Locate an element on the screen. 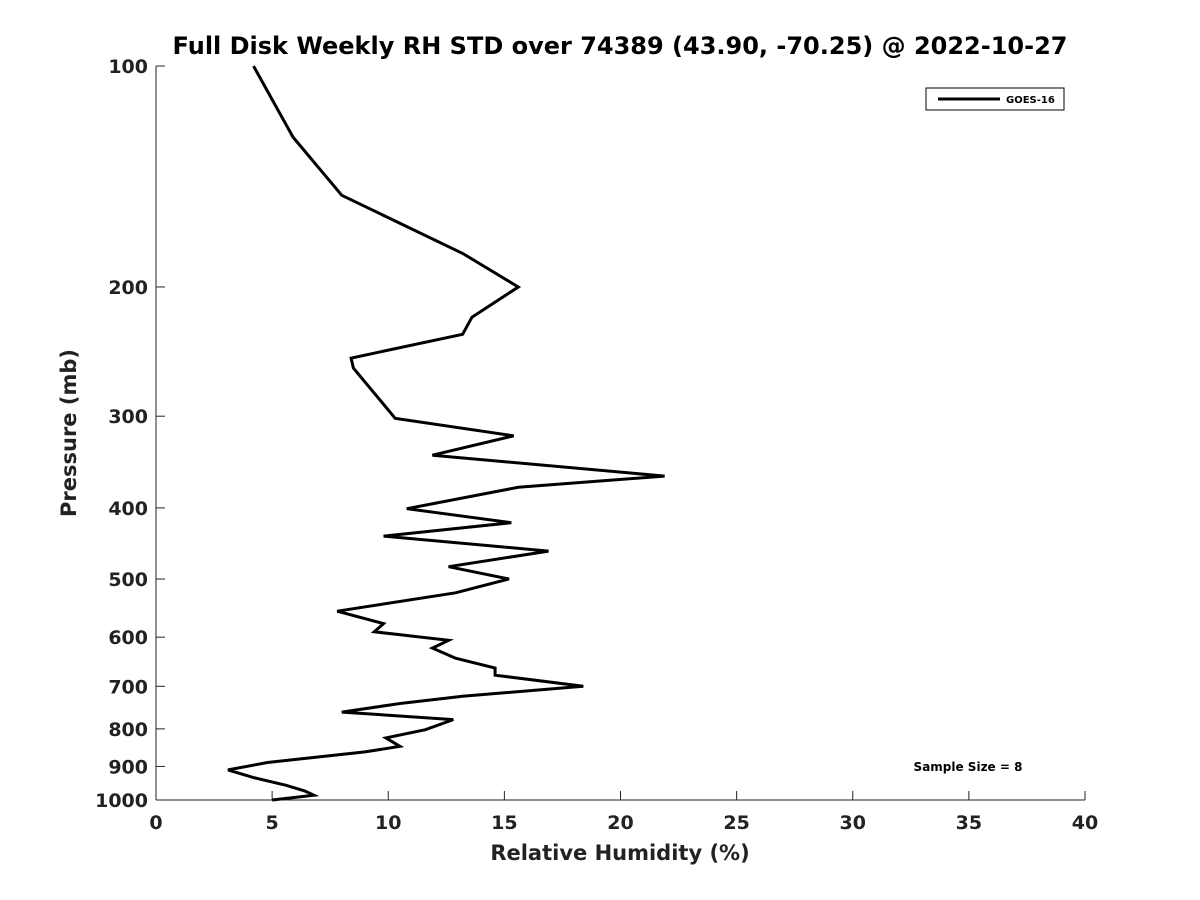  y-tick-label: 100 is located at coordinates (128, 67).